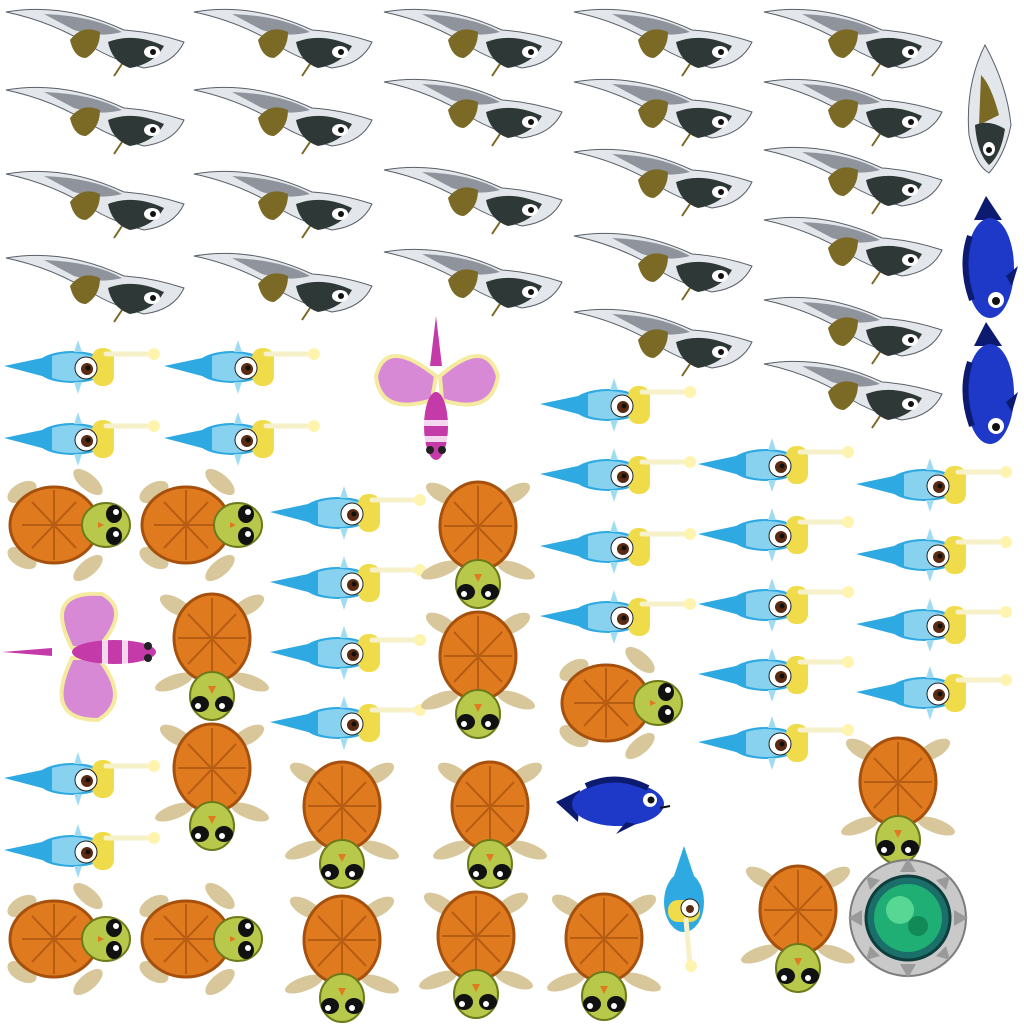 The height and width of the screenshot is (1024, 1024). What do you see at coordinates (908, 918) in the screenshot?
I see `portal-medallion-sprite` at bounding box center [908, 918].